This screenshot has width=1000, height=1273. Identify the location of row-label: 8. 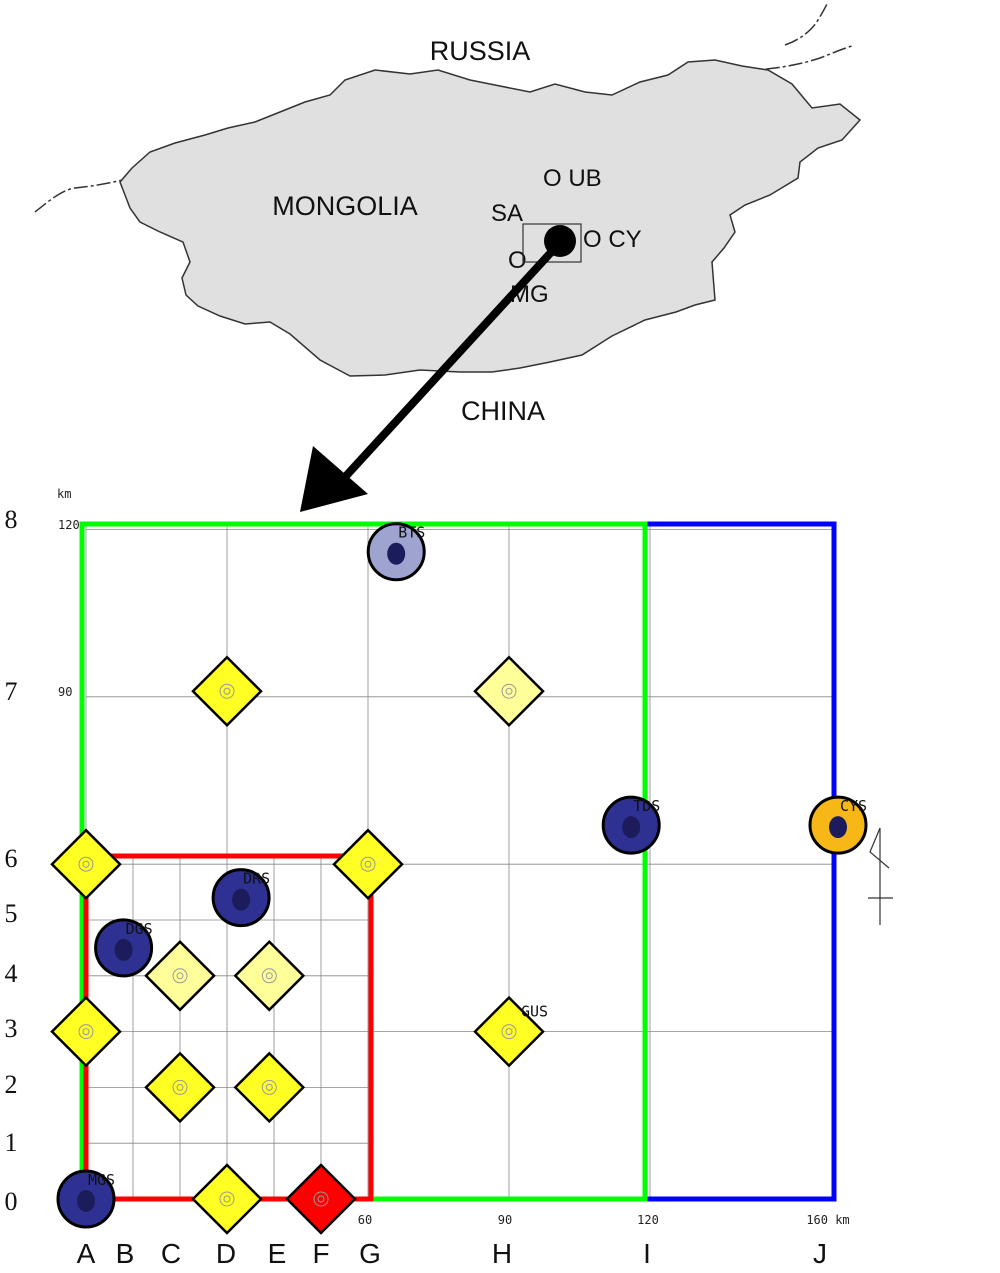
(11, 519).